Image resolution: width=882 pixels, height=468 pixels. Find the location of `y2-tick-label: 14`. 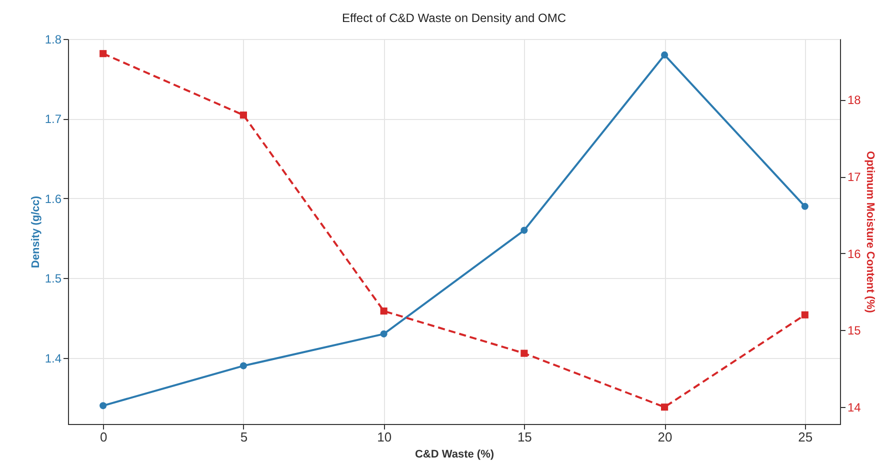

y2-tick-label: 14 is located at coordinates (855, 407).